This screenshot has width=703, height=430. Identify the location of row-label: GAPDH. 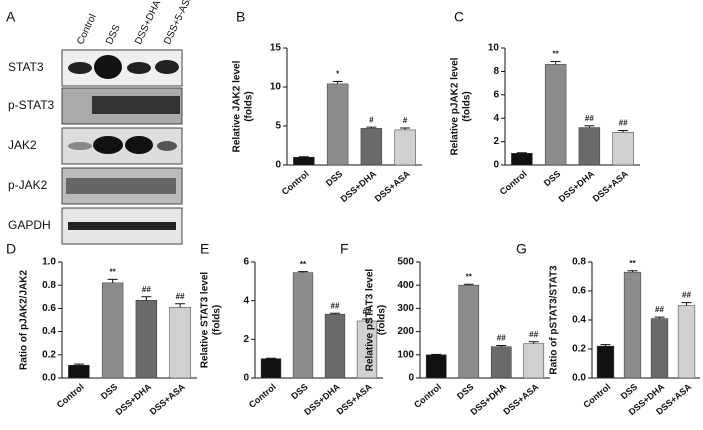
(29, 225).